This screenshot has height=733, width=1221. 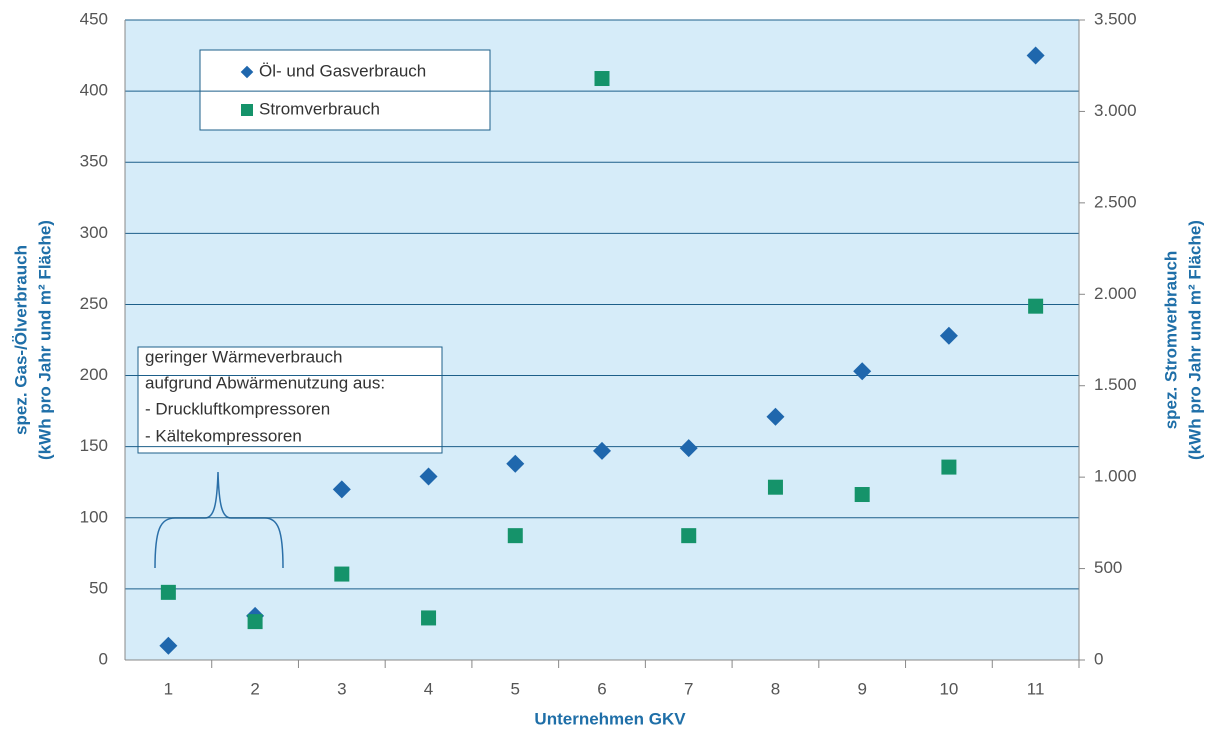 What do you see at coordinates (1115, 110) in the screenshot?
I see `y2-tick-label: 3.000` at bounding box center [1115, 110].